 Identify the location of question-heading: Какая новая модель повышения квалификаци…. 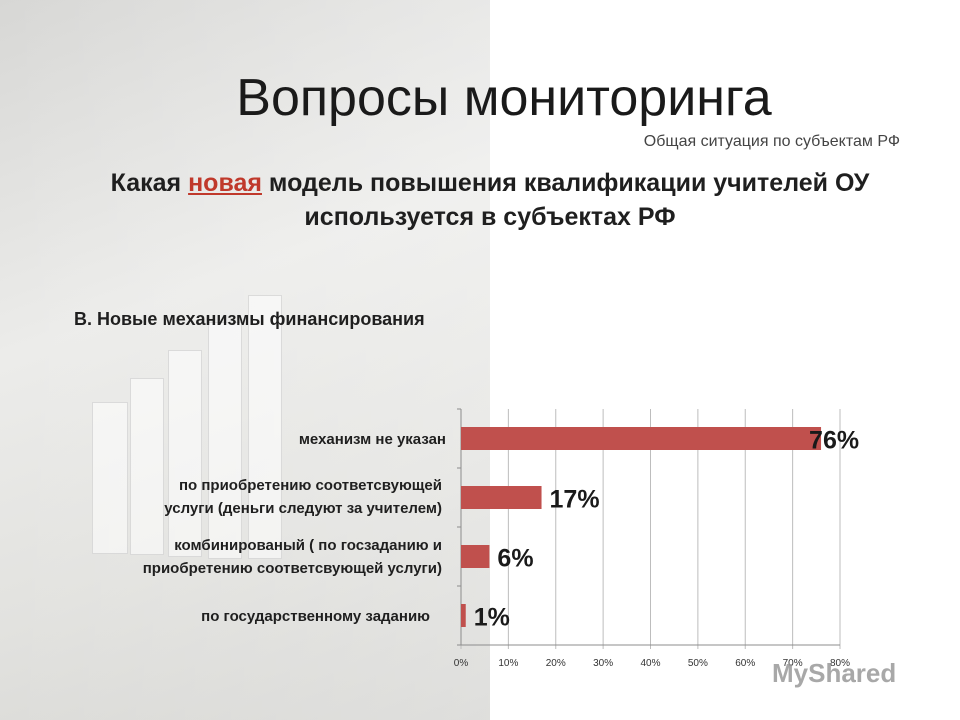
(490, 200).